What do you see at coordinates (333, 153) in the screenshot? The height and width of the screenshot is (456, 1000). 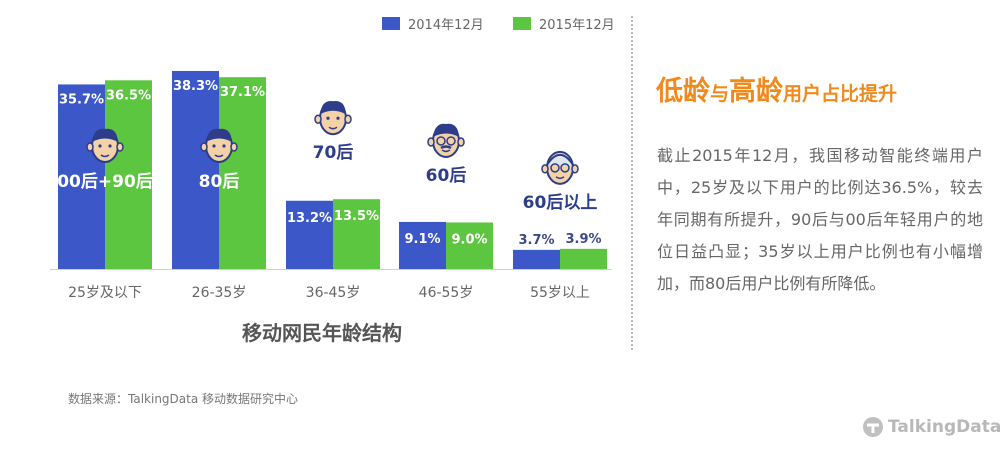 I see `group-label-3: 70后` at bounding box center [333, 153].